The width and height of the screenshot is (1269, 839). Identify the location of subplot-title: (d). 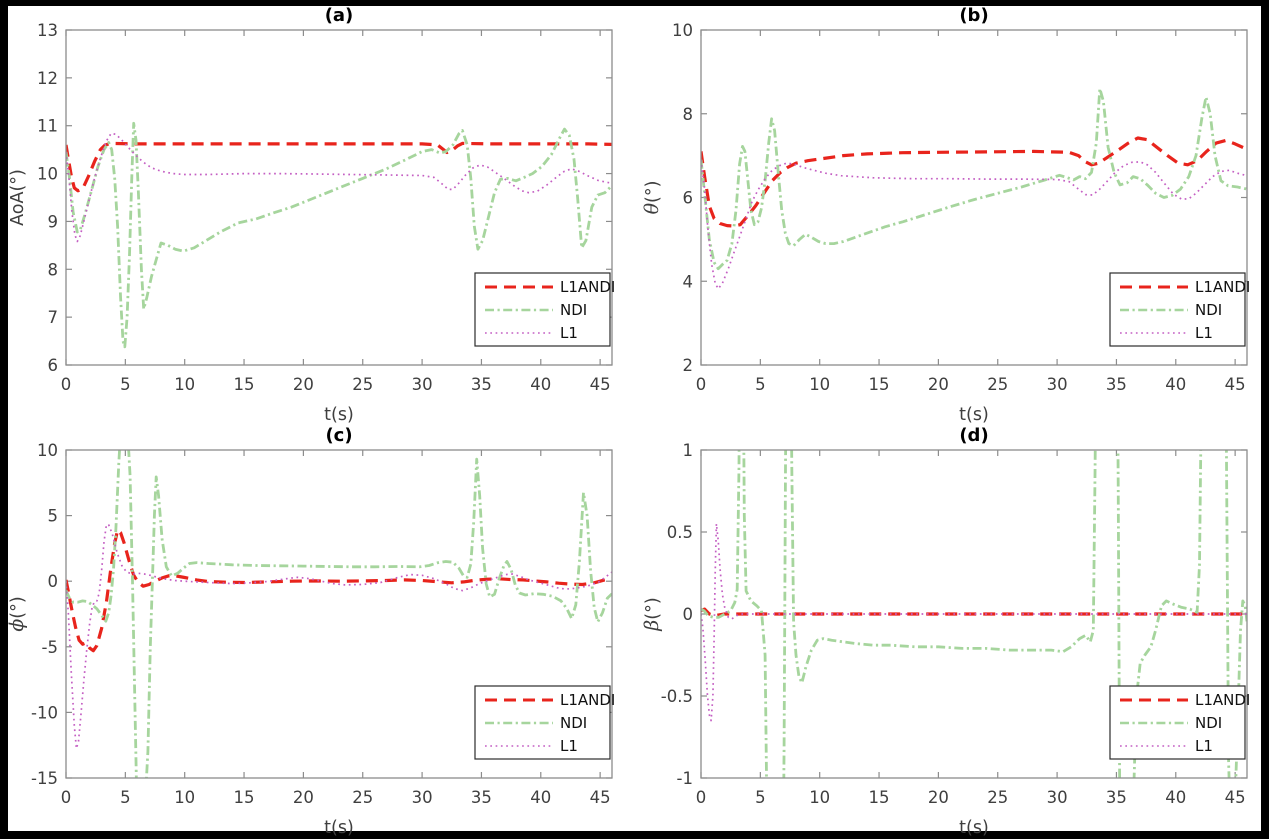
(973, 435).